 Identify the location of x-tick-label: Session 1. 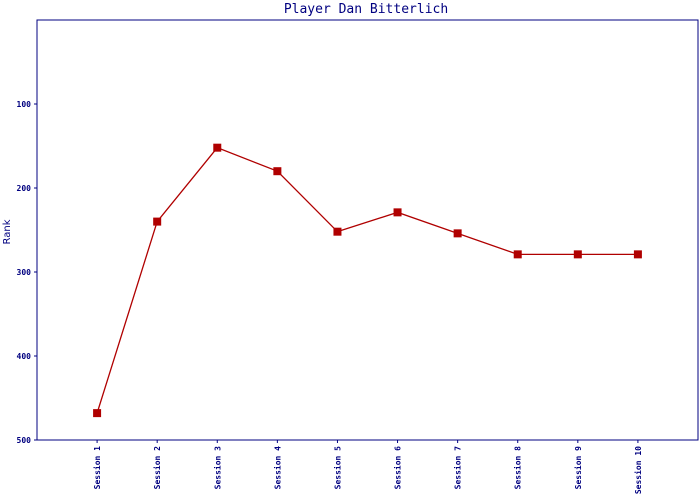
(97, 468).